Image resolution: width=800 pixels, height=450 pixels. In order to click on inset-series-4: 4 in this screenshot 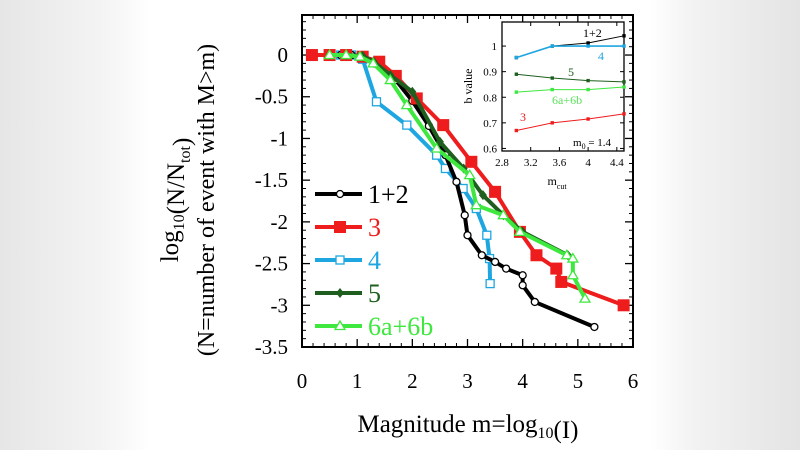, I will do `click(570, 53)`.